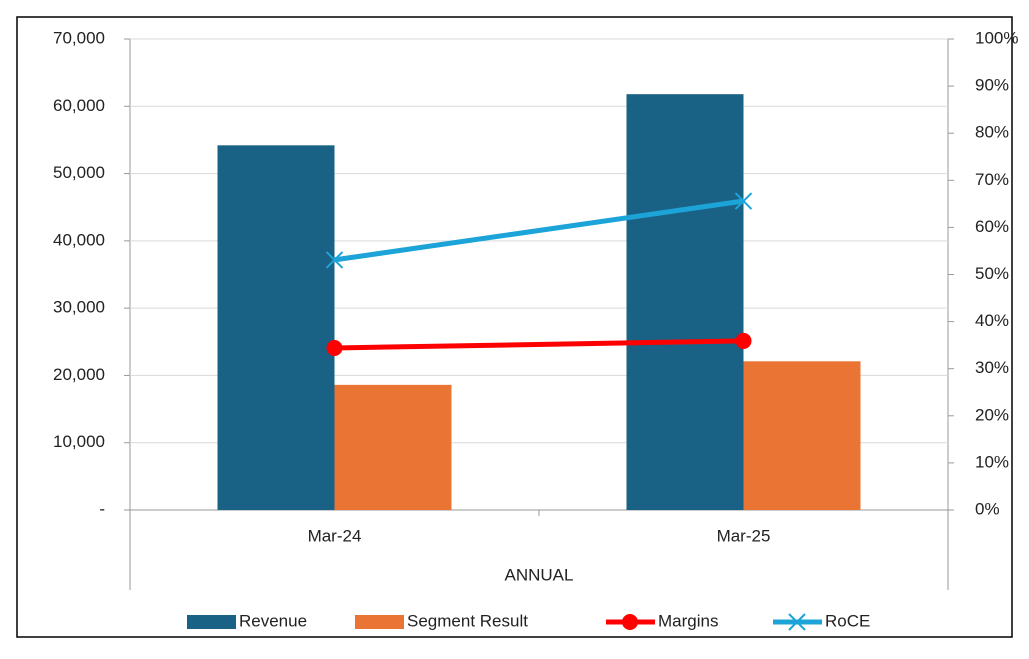  What do you see at coordinates (987, 508) in the screenshot?
I see `y2-tick-label: 0%` at bounding box center [987, 508].